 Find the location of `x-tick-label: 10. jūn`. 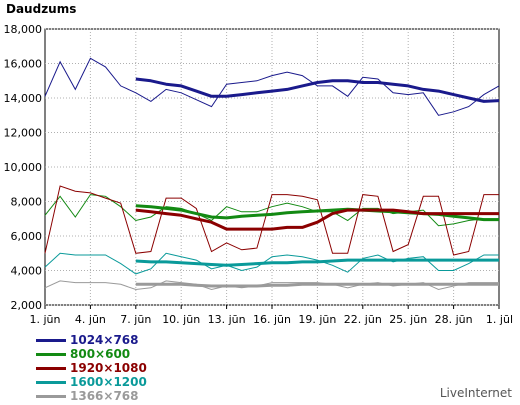

x-tick-label: 10. jūn is located at coordinates (181, 319).